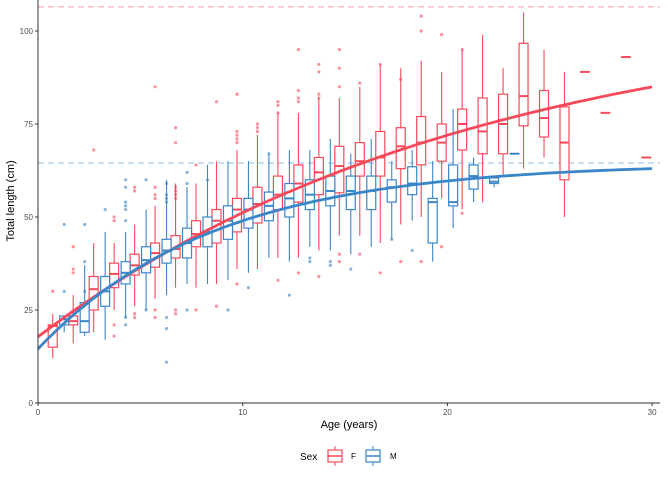  What do you see at coordinates (28, 310) in the screenshot?
I see `y-tick-label: 25` at bounding box center [28, 310].